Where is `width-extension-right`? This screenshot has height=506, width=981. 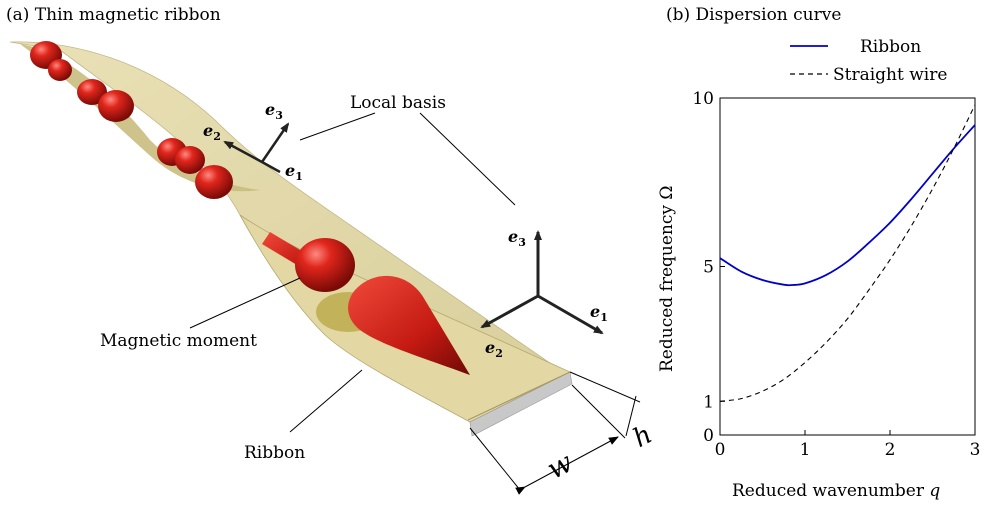 width-extension-right is located at coordinates (598, 411).